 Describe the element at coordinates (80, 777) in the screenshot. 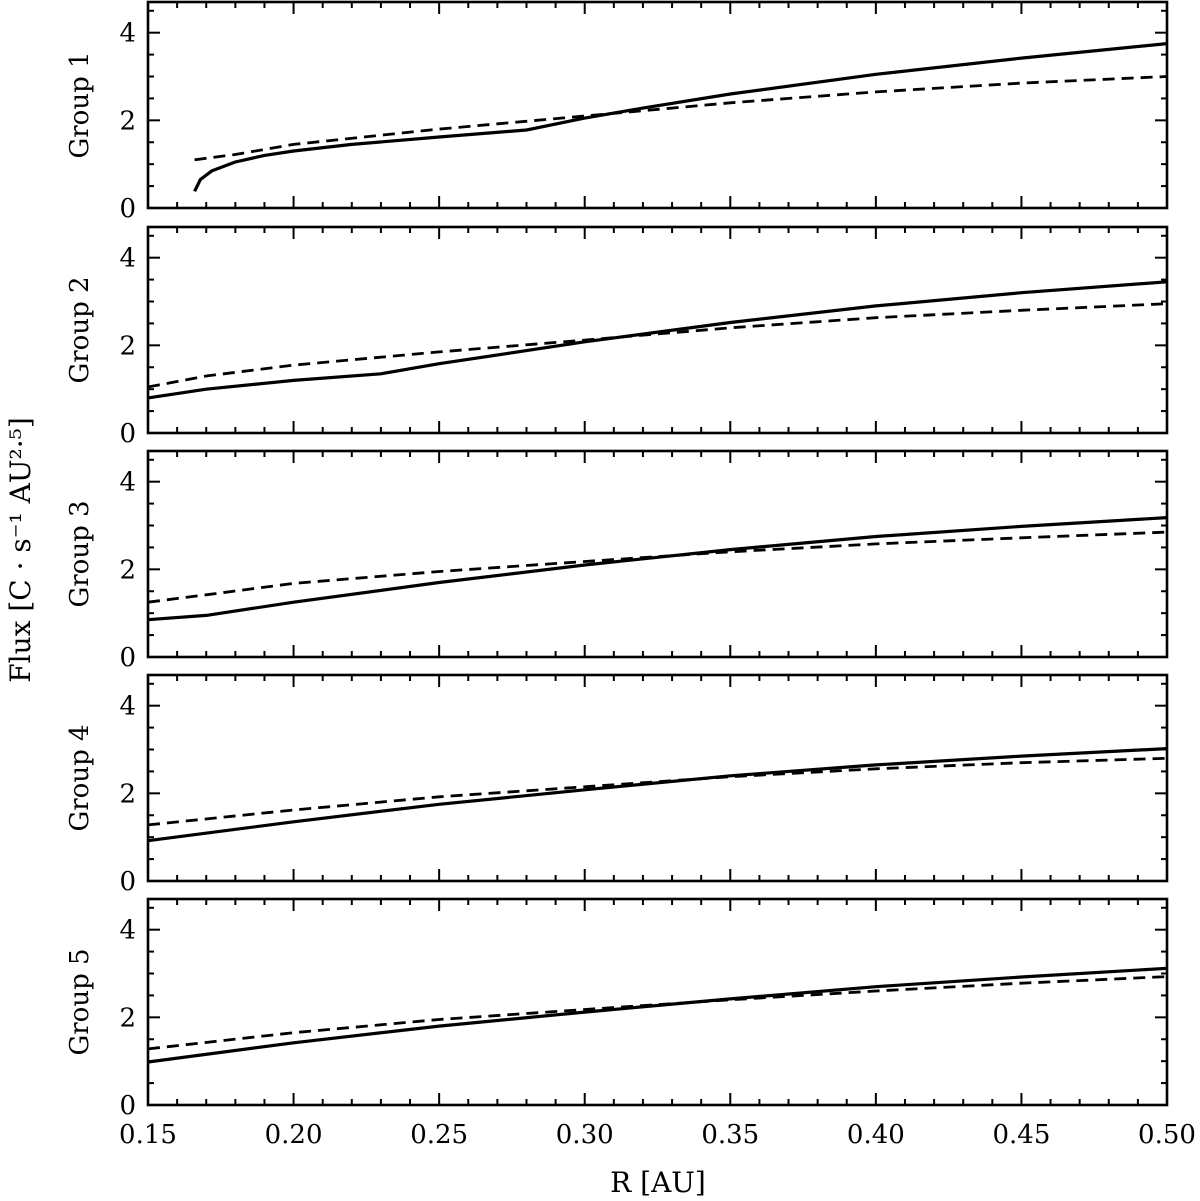

I see `panel-label: Group 4` at that location.